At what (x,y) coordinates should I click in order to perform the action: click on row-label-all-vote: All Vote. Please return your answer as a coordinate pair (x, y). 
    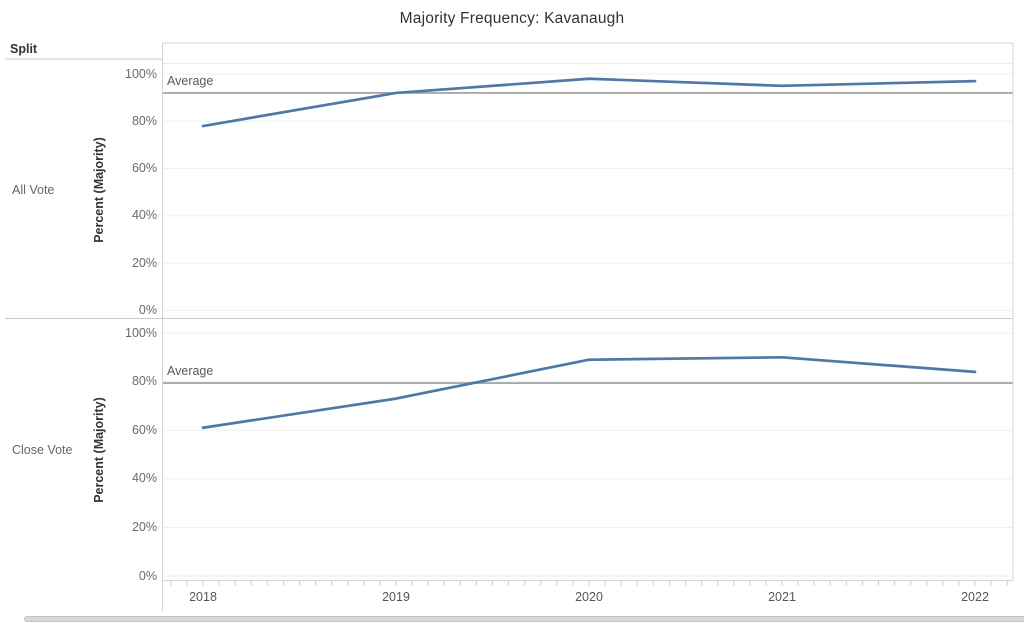
    Looking at the image, I should click on (33, 190).